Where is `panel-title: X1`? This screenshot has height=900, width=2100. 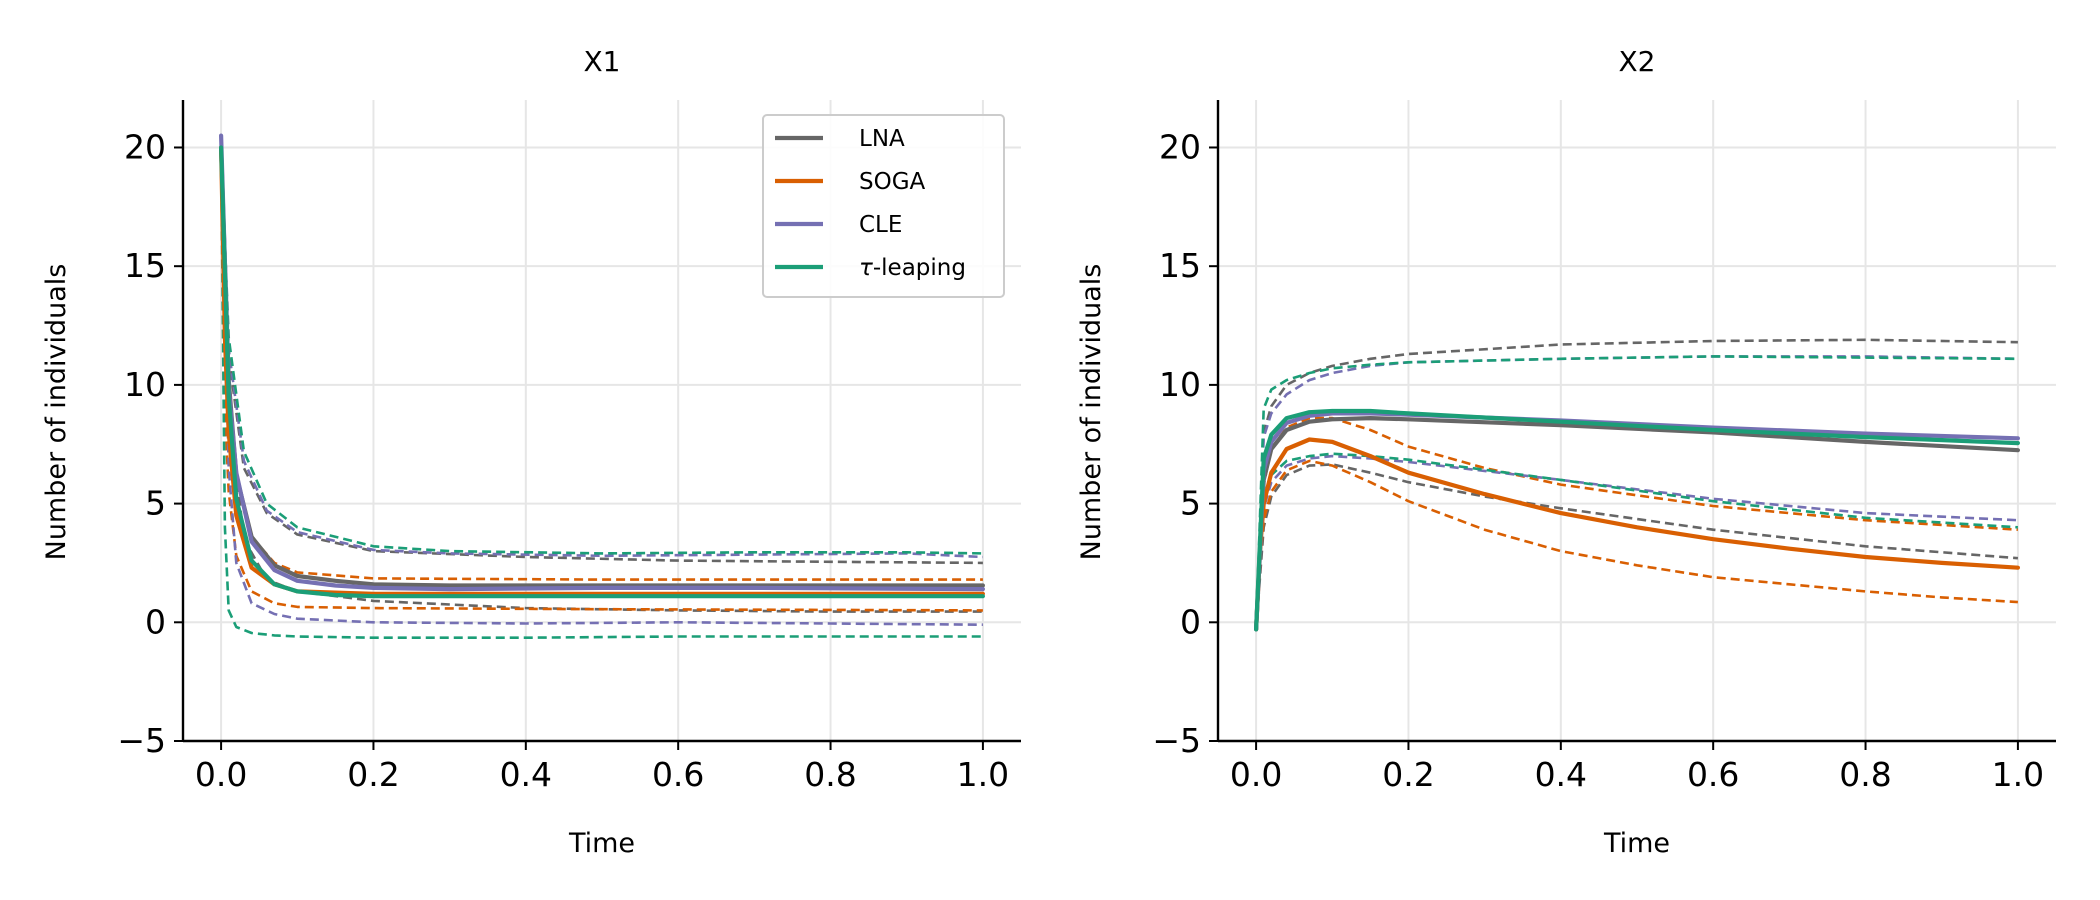 panel-title: X1 is located at coordinates (602, 61).